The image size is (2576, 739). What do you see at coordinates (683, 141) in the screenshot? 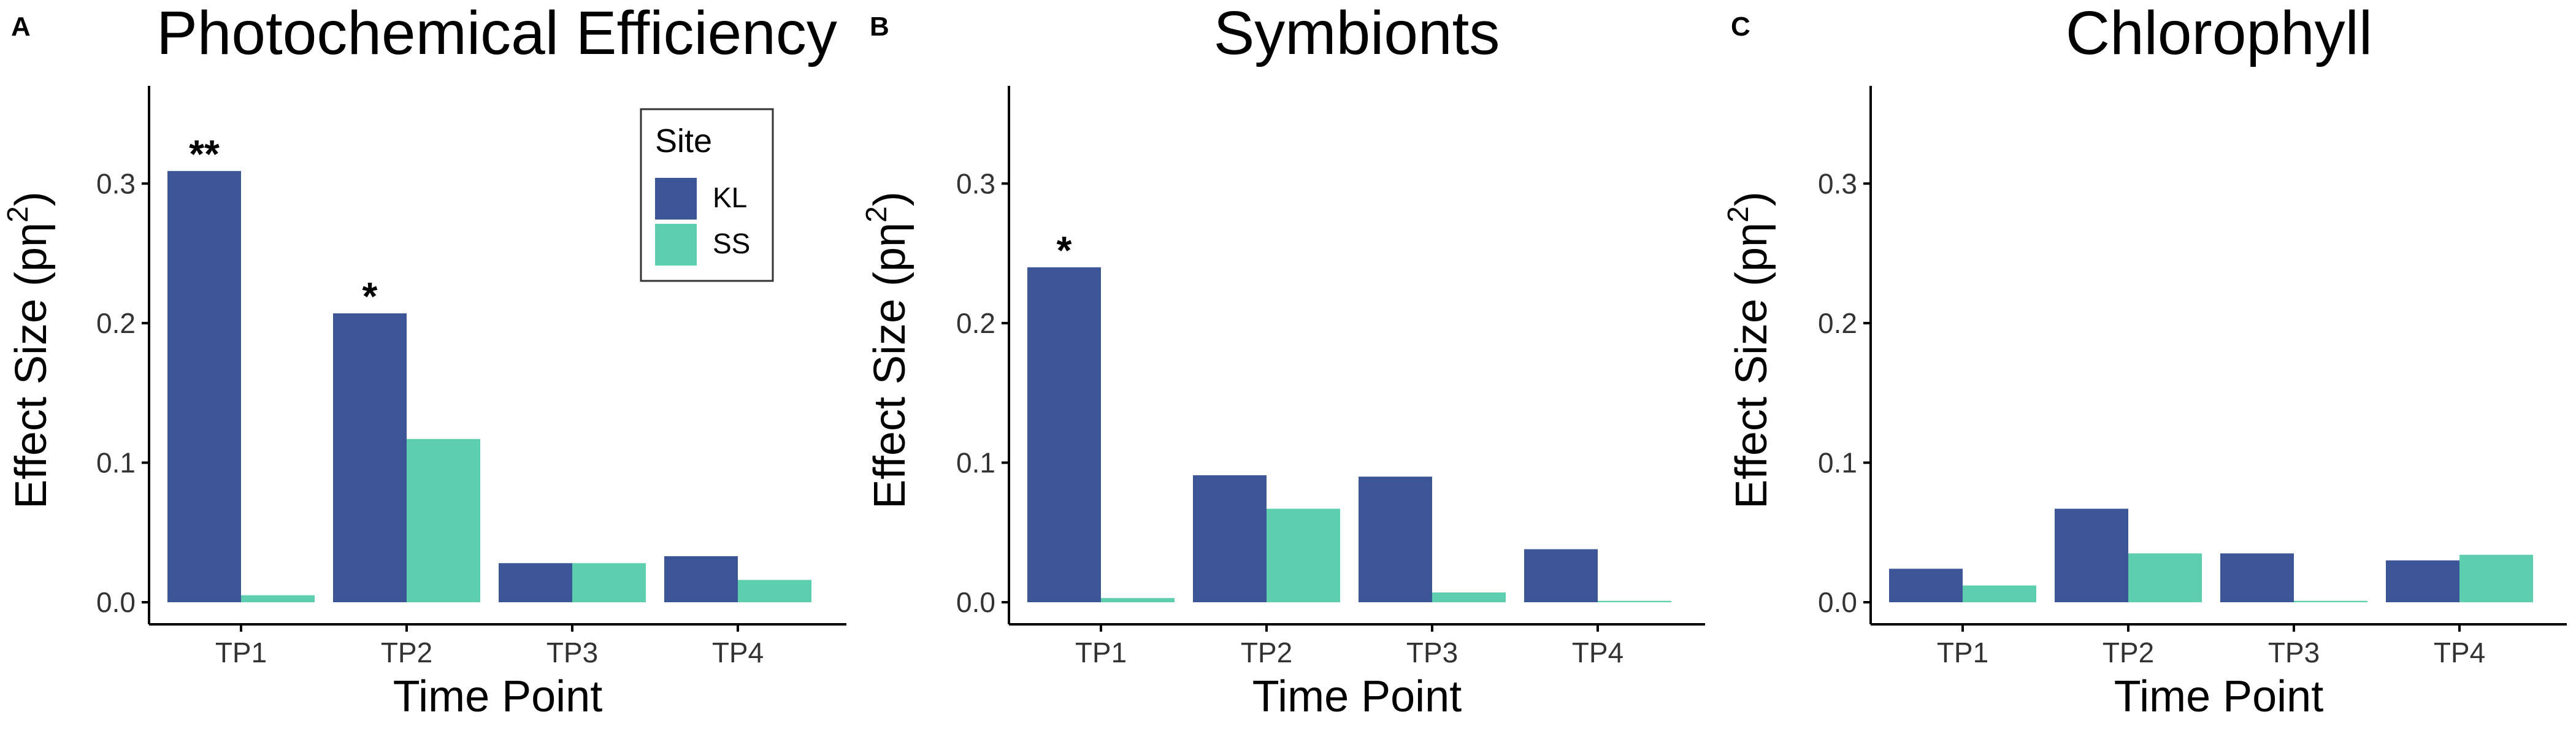
I see `legend-title: Site` at bounding box center [683, 141].